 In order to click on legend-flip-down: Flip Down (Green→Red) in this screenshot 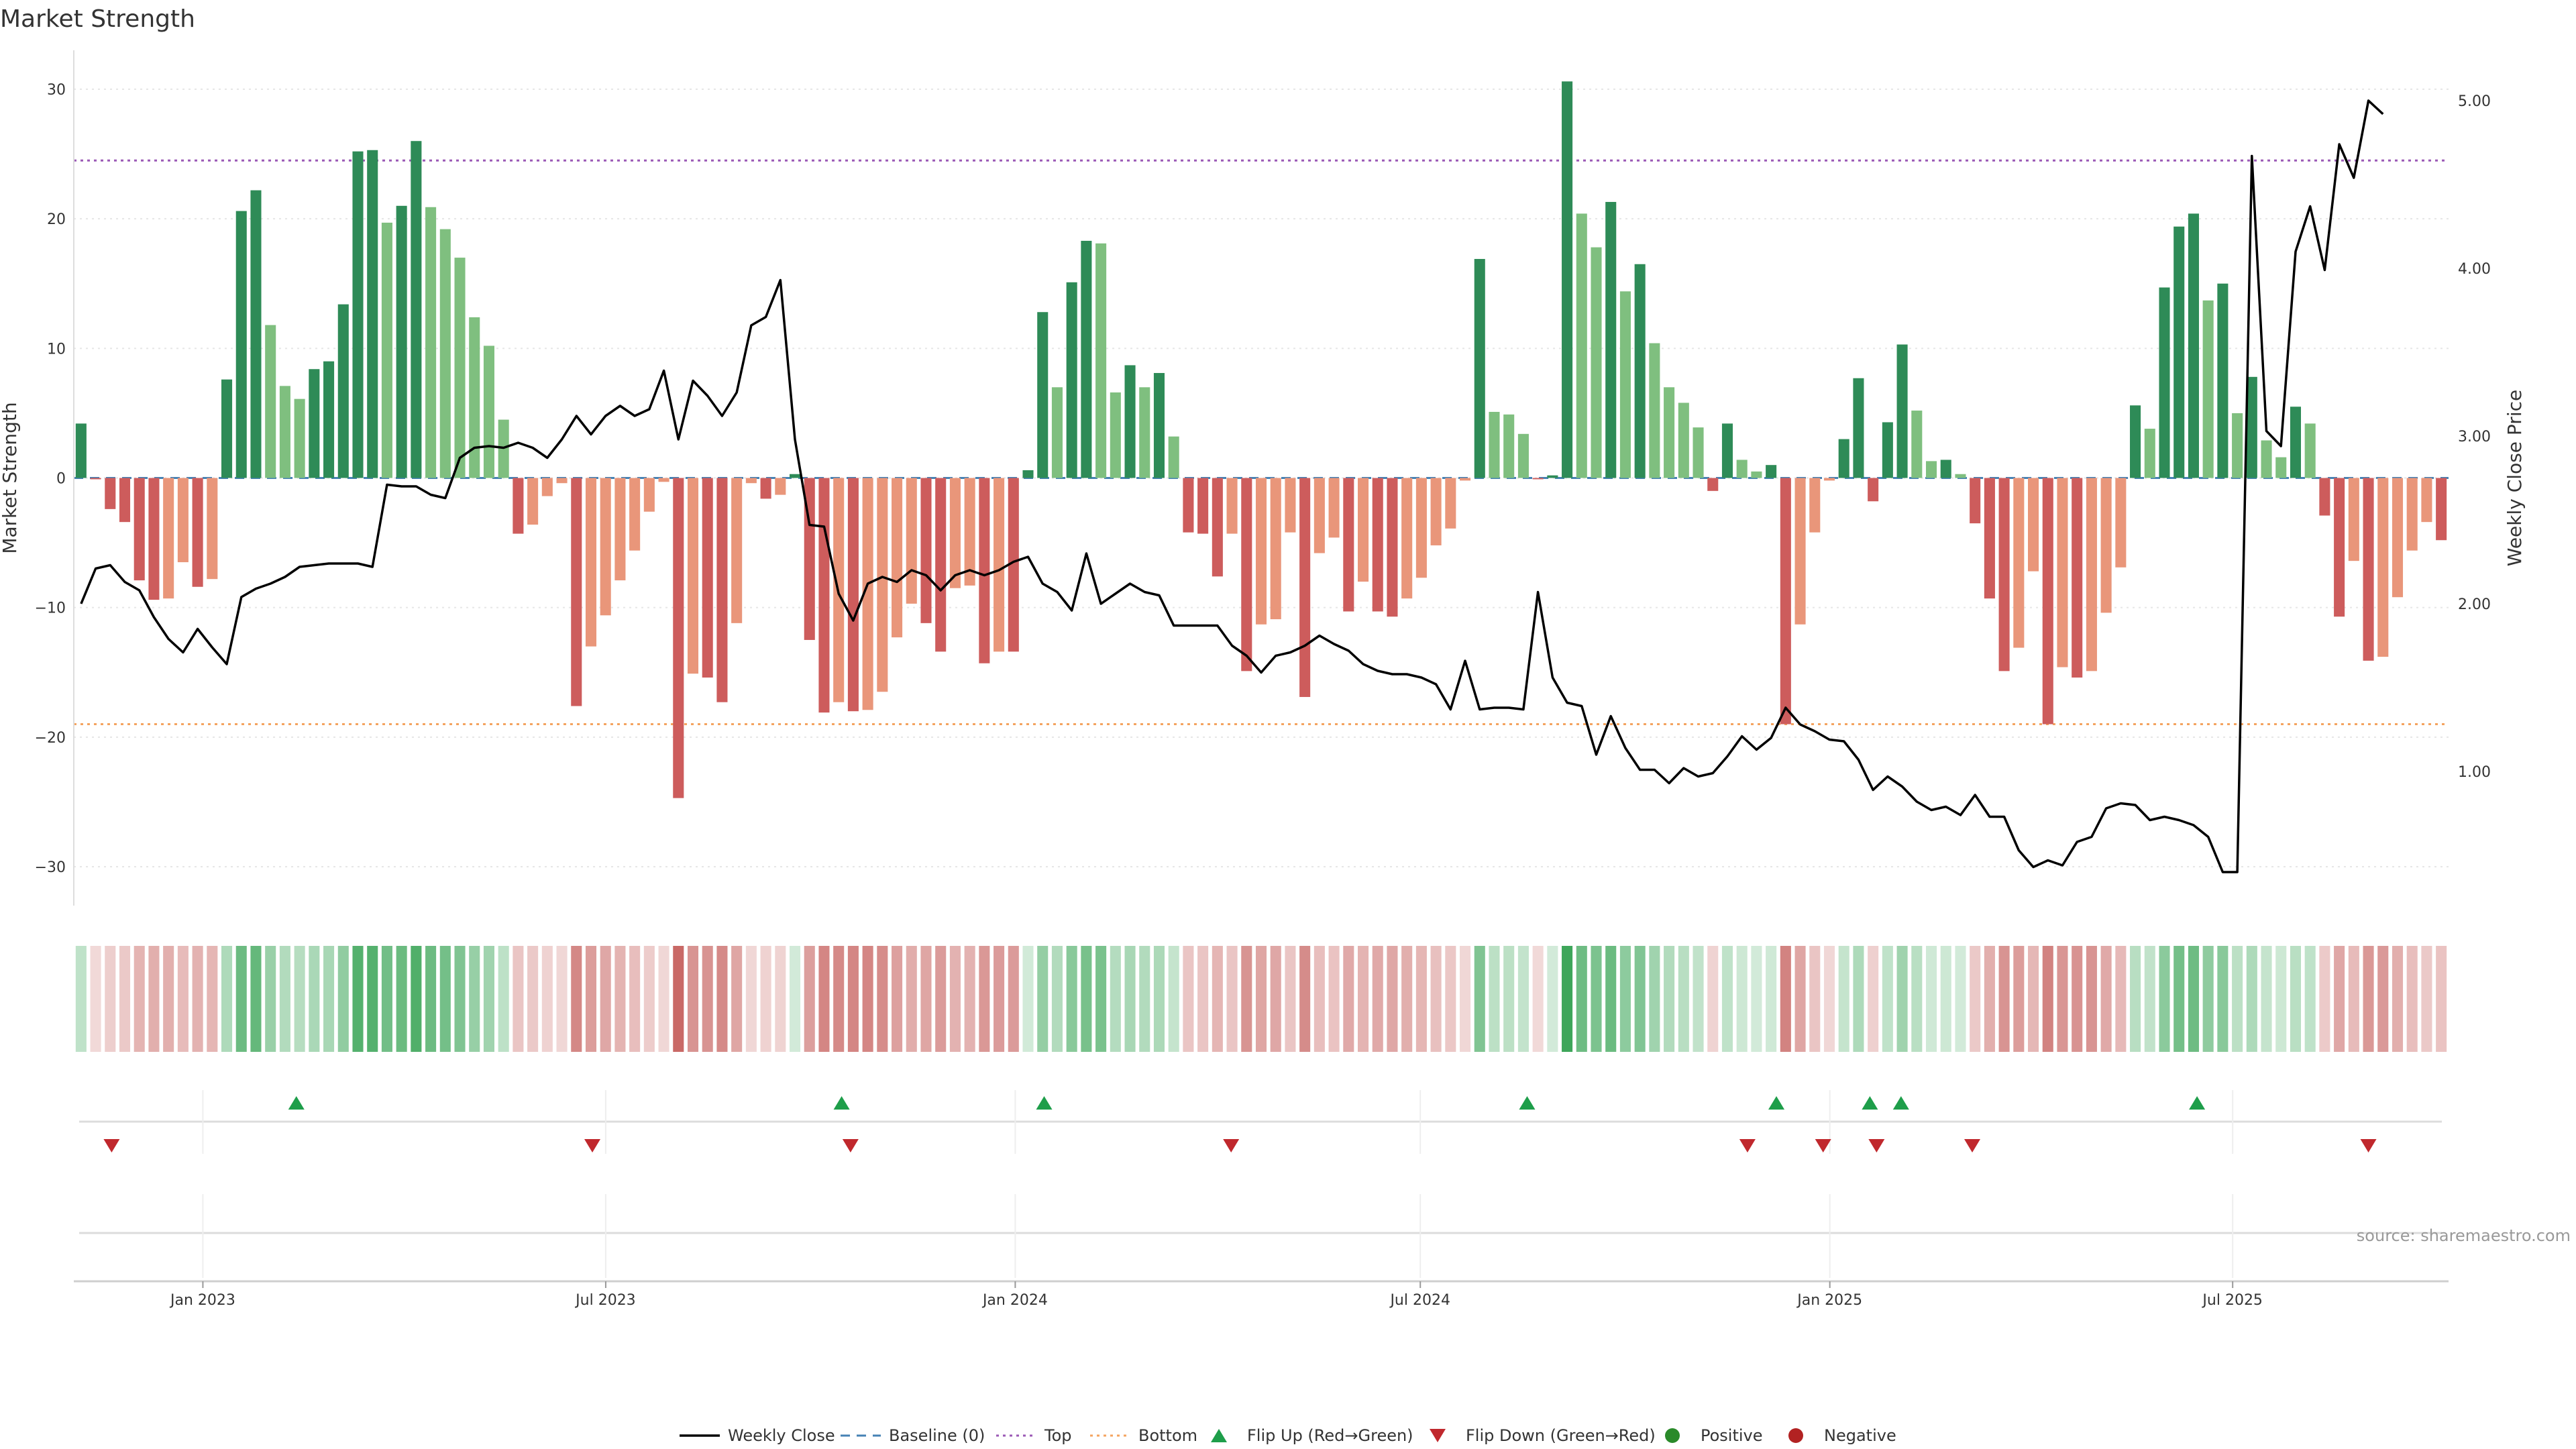, I will do `click(1543, 1435)`.